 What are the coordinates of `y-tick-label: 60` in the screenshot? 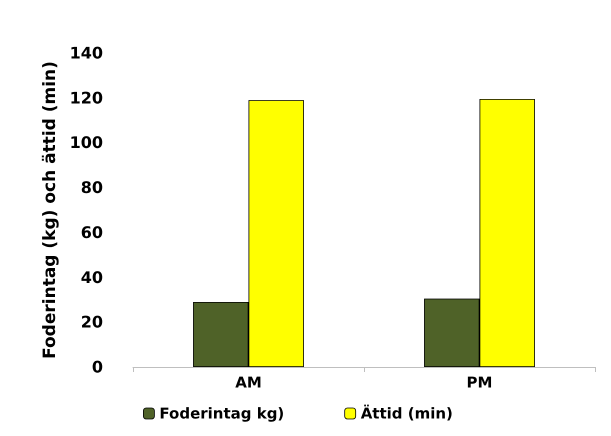 It's located at (91, 232).